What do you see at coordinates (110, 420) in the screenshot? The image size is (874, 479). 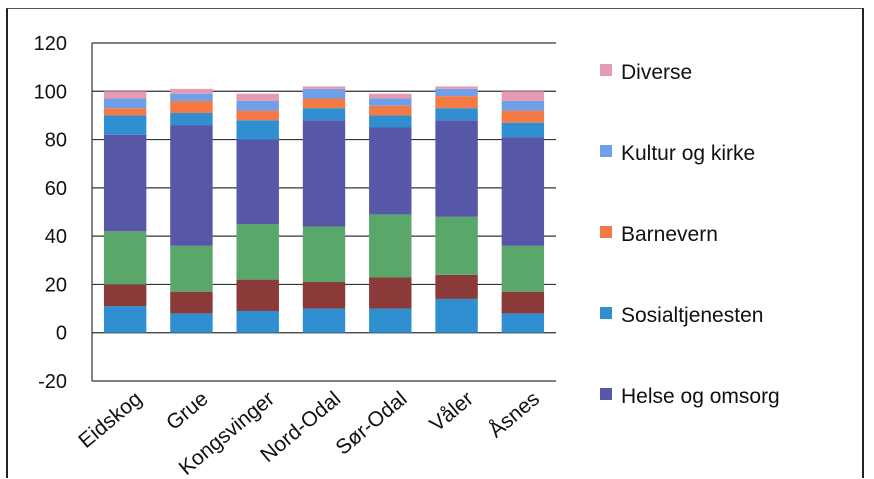 I see `x-tick-label: Eidskog` at bounding box center [110, 420].